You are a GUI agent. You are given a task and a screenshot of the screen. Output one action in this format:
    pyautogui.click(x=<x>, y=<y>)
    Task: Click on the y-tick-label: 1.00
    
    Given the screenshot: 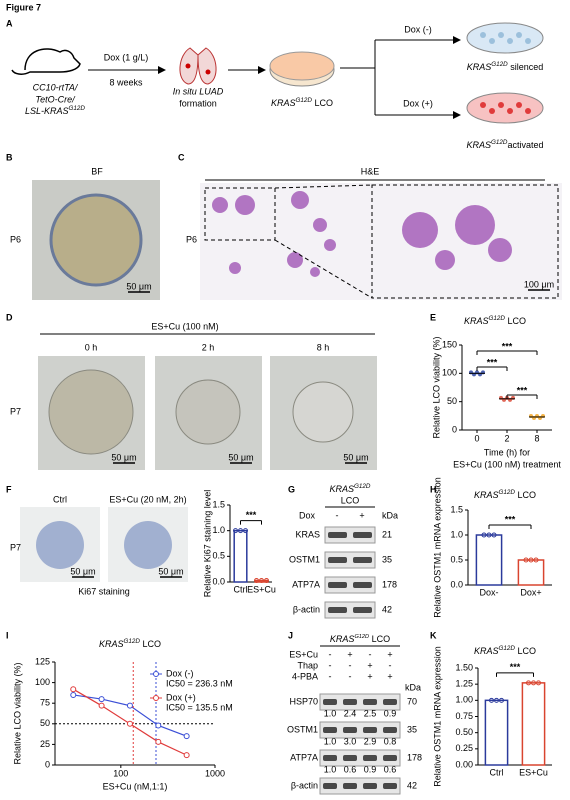 What is the action you would take?
    pyautogui.click(x=464, y=700)
    